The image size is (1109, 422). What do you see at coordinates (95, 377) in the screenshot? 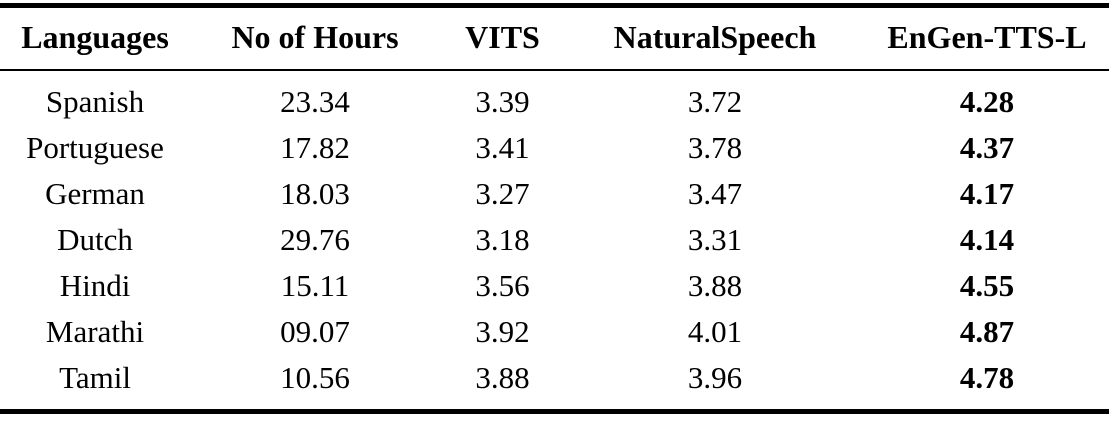
I see `cell-languages: Tamil` at bounding box center [95, 377].